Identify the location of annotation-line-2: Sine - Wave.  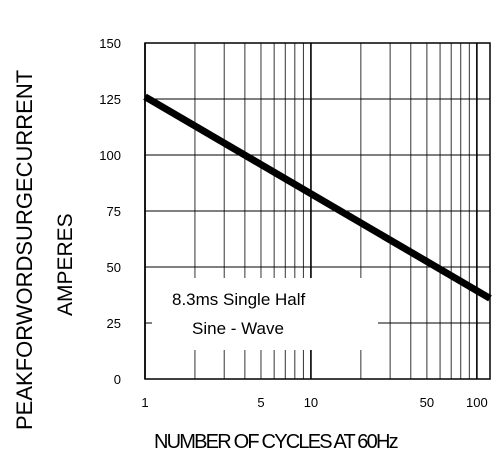
(238, 328).